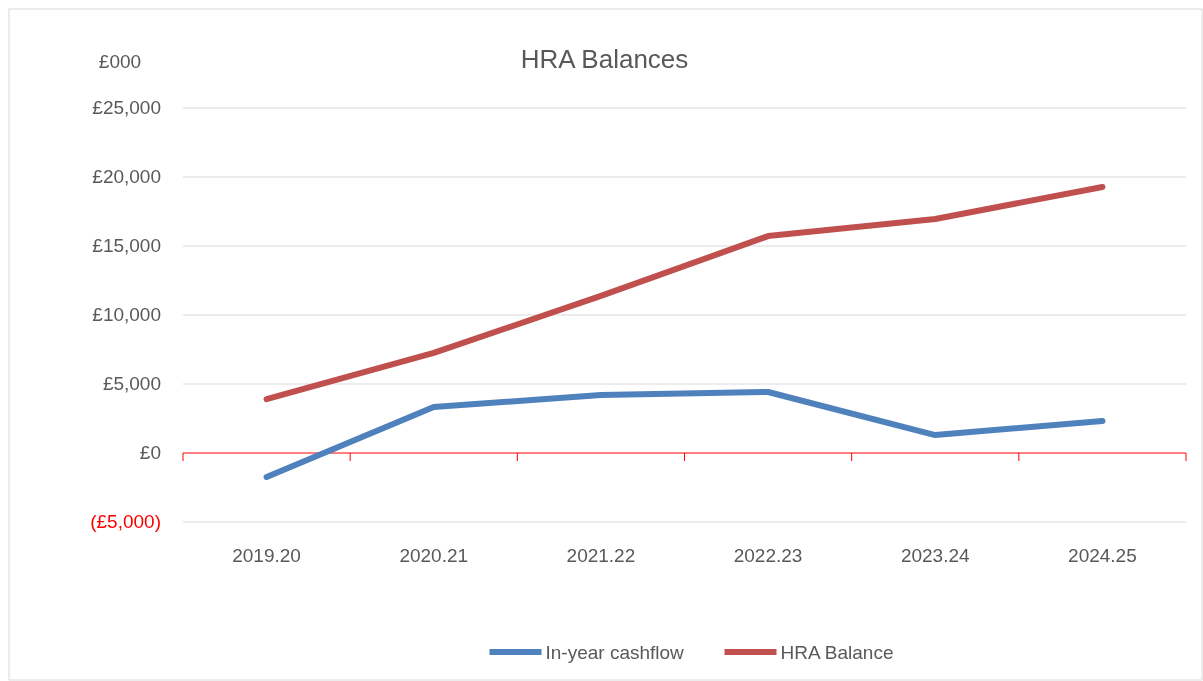  What do you see at coordinates (266, 555) in the screenshot?
I see `x-tick-label: 2019.20` at bounding box center [266, 555].